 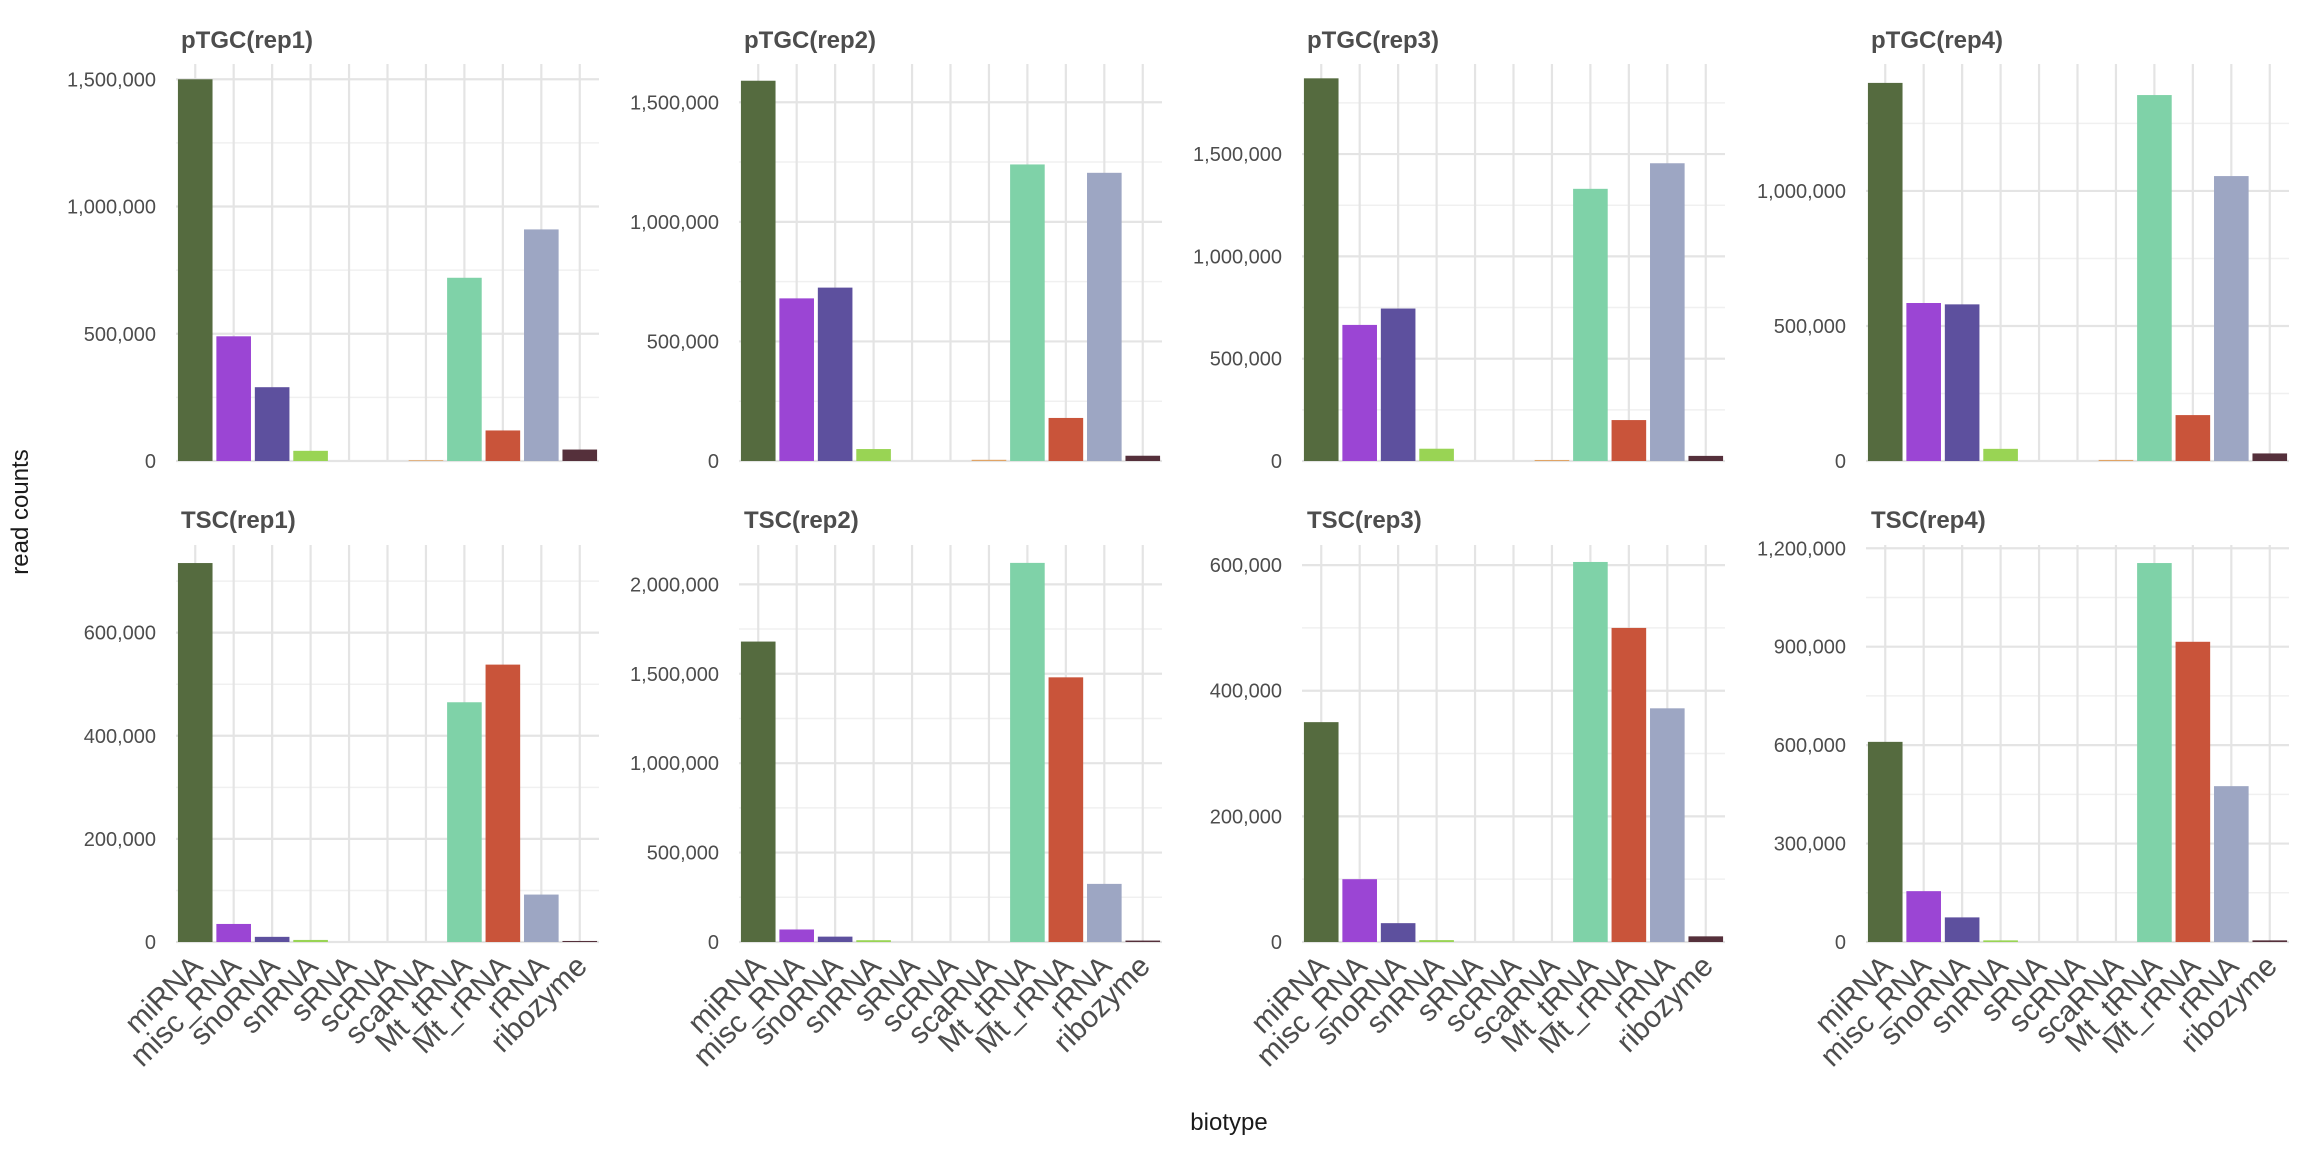 What do you see at coordinates (1928, 520) in the screenshot?
I see `facet-title: TSC(rep4)` at bounding box center [1928, 520].